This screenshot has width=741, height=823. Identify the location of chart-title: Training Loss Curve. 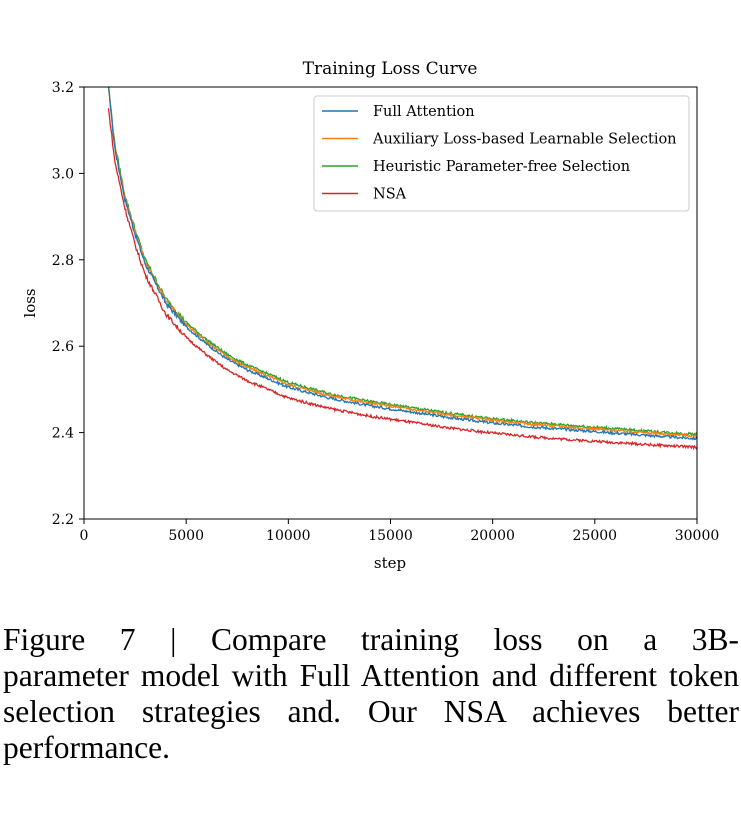
(390, 69).